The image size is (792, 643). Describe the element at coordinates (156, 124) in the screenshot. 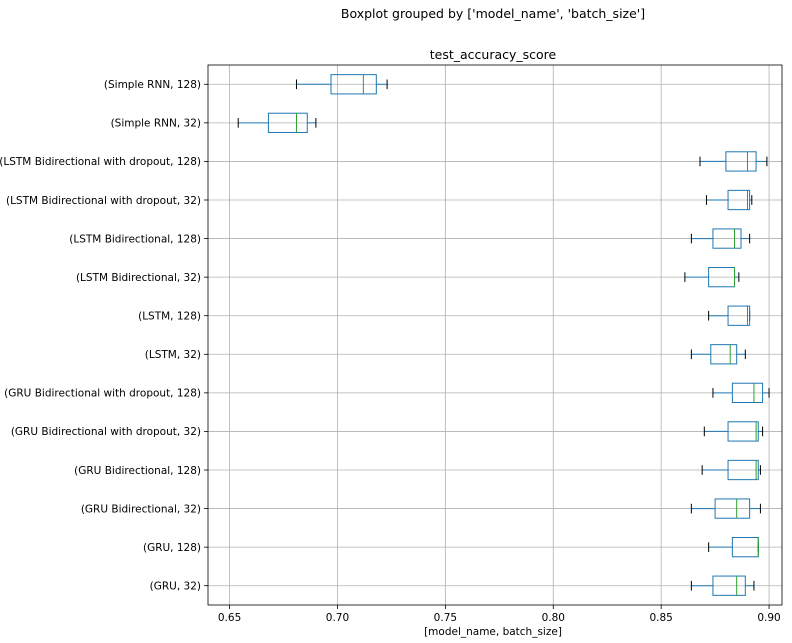

I see `y-tick-label: (Simple RNN, 32)` at that location.